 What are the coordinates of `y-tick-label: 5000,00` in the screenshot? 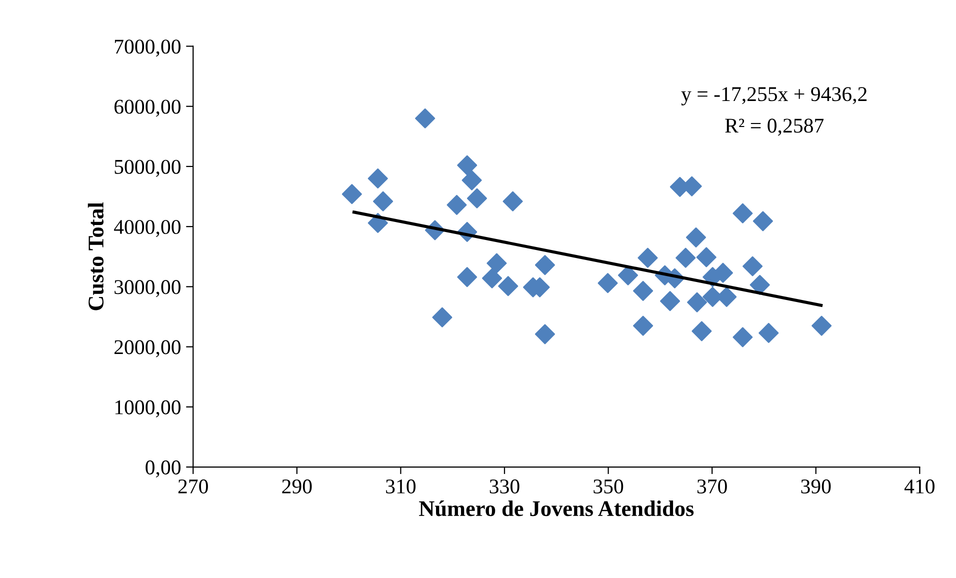 It's located at (147, 168).